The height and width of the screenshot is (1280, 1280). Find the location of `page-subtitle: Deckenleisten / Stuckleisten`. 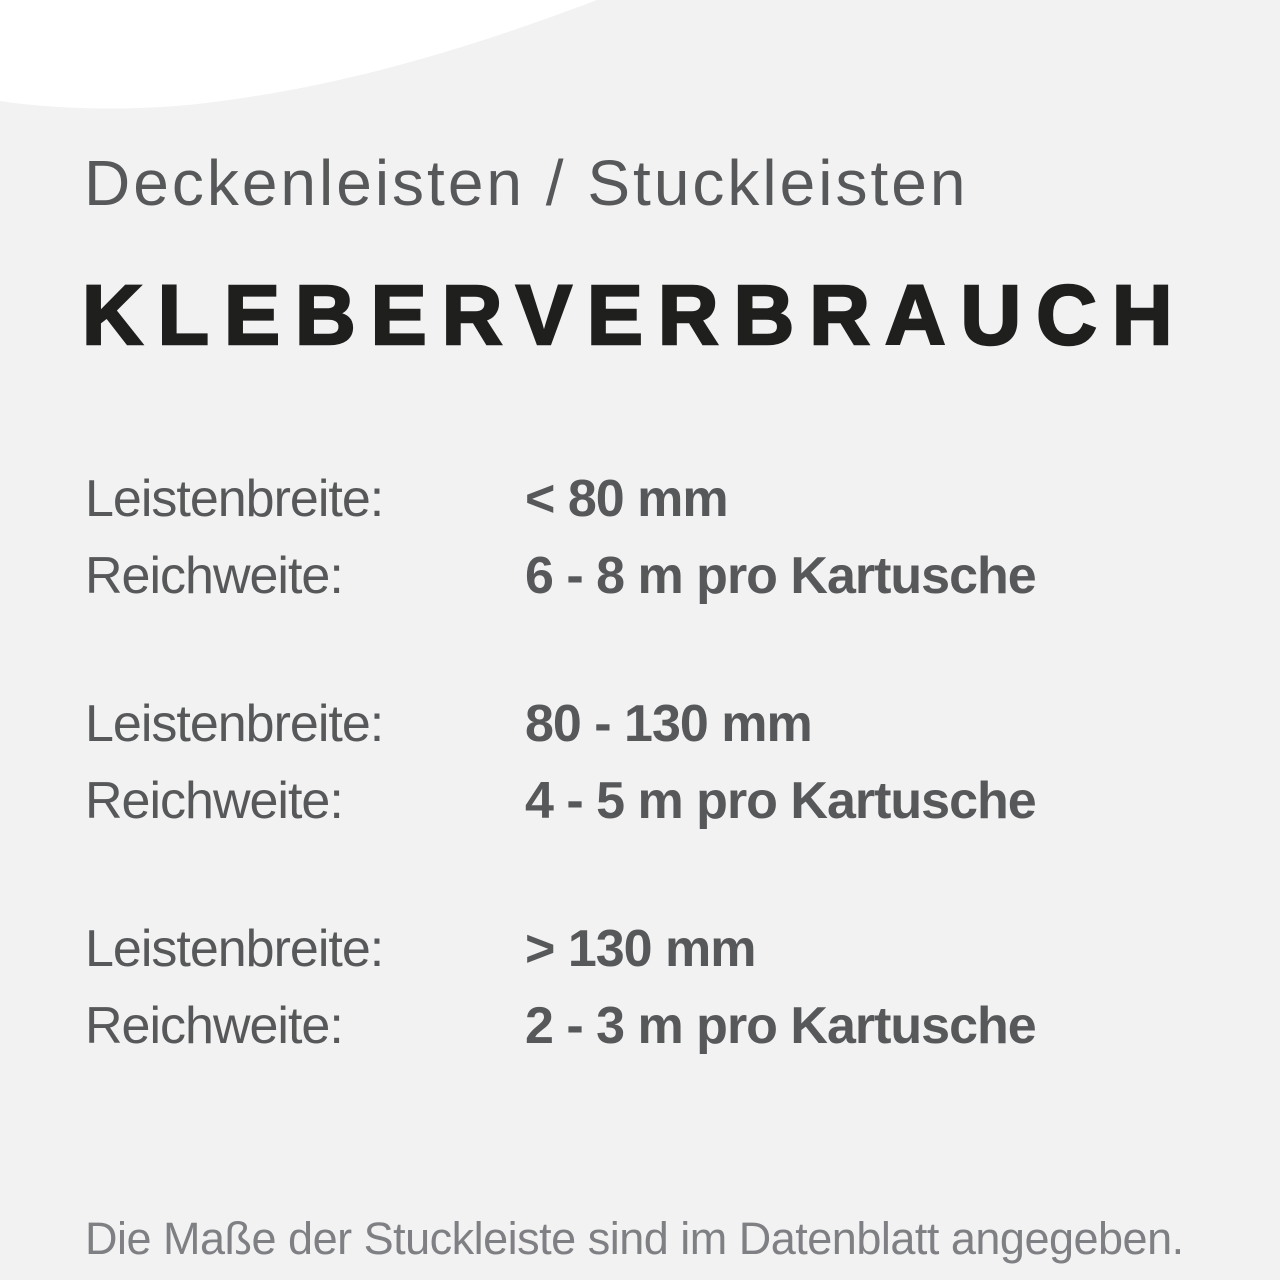

page-subtitle: Deckenleisten / Stuckleisten is located at coordinates (526, 183).